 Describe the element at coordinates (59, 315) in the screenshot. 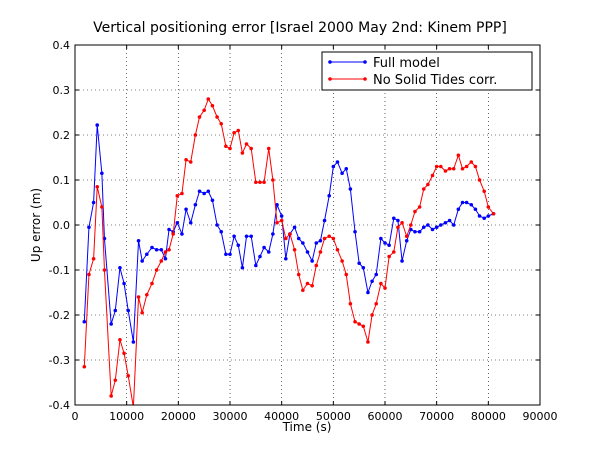

I see `y-tick-label: -0.2` at that location.